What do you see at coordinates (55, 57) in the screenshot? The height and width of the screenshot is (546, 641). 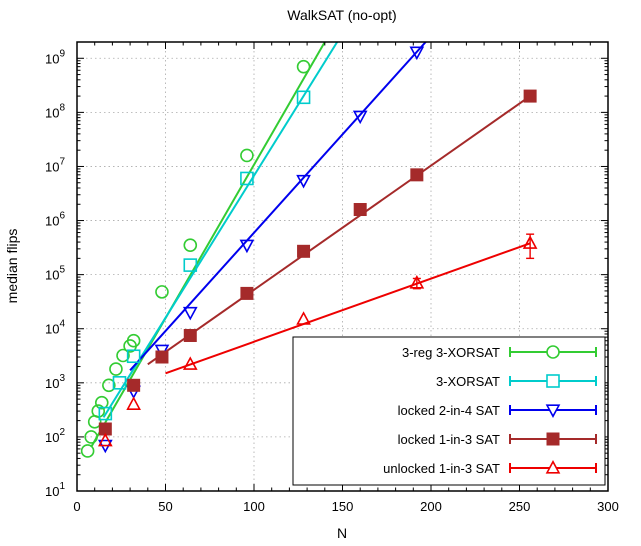 I see `y-tick-label: 10⁹` at bounding box center [55, 57].